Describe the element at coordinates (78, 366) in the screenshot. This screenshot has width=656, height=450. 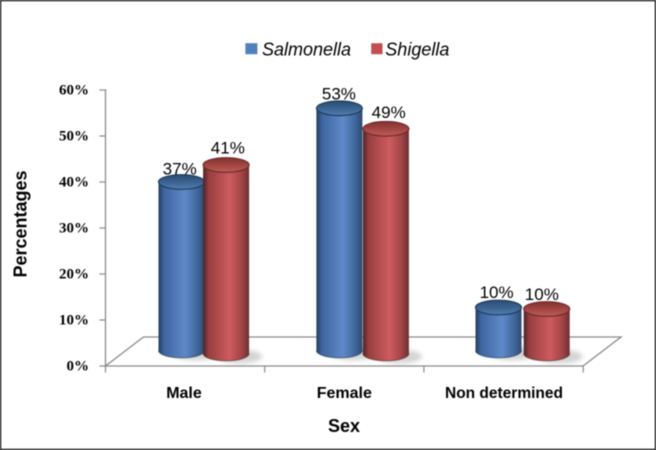
I see `svg-text: 0%` at that location.